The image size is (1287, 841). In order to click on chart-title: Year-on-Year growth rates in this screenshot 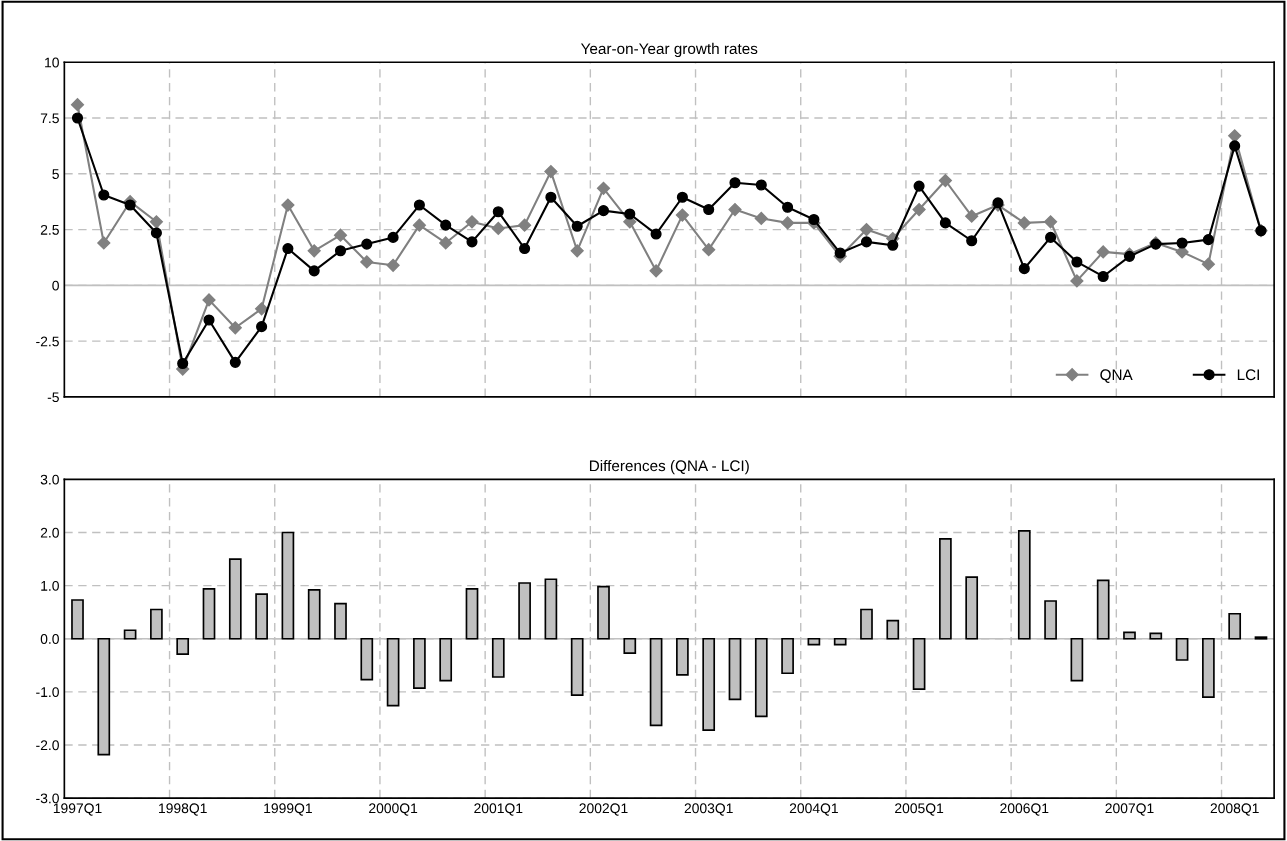, I will do `click(669, 50)`.